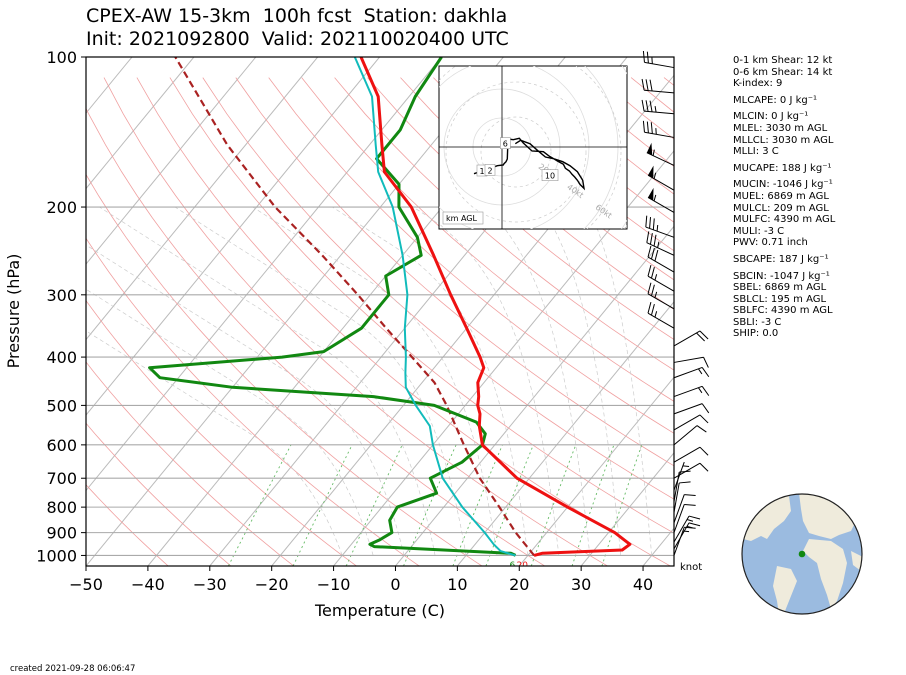  Describe the element at coordinates (780, 299) in the screenshot. I see `index-line: SBLCL: 195 m AGL` at that location.